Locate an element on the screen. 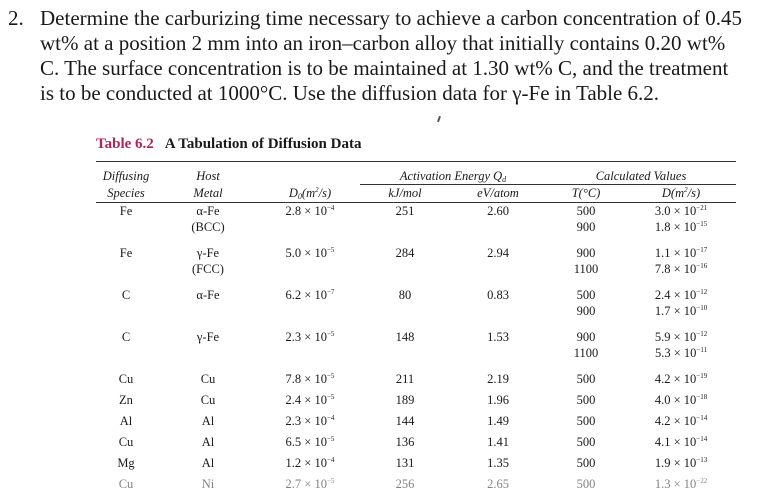 This screenshot has width=768, height=497. table-cell: Mg is located at coordinates (126, 465).